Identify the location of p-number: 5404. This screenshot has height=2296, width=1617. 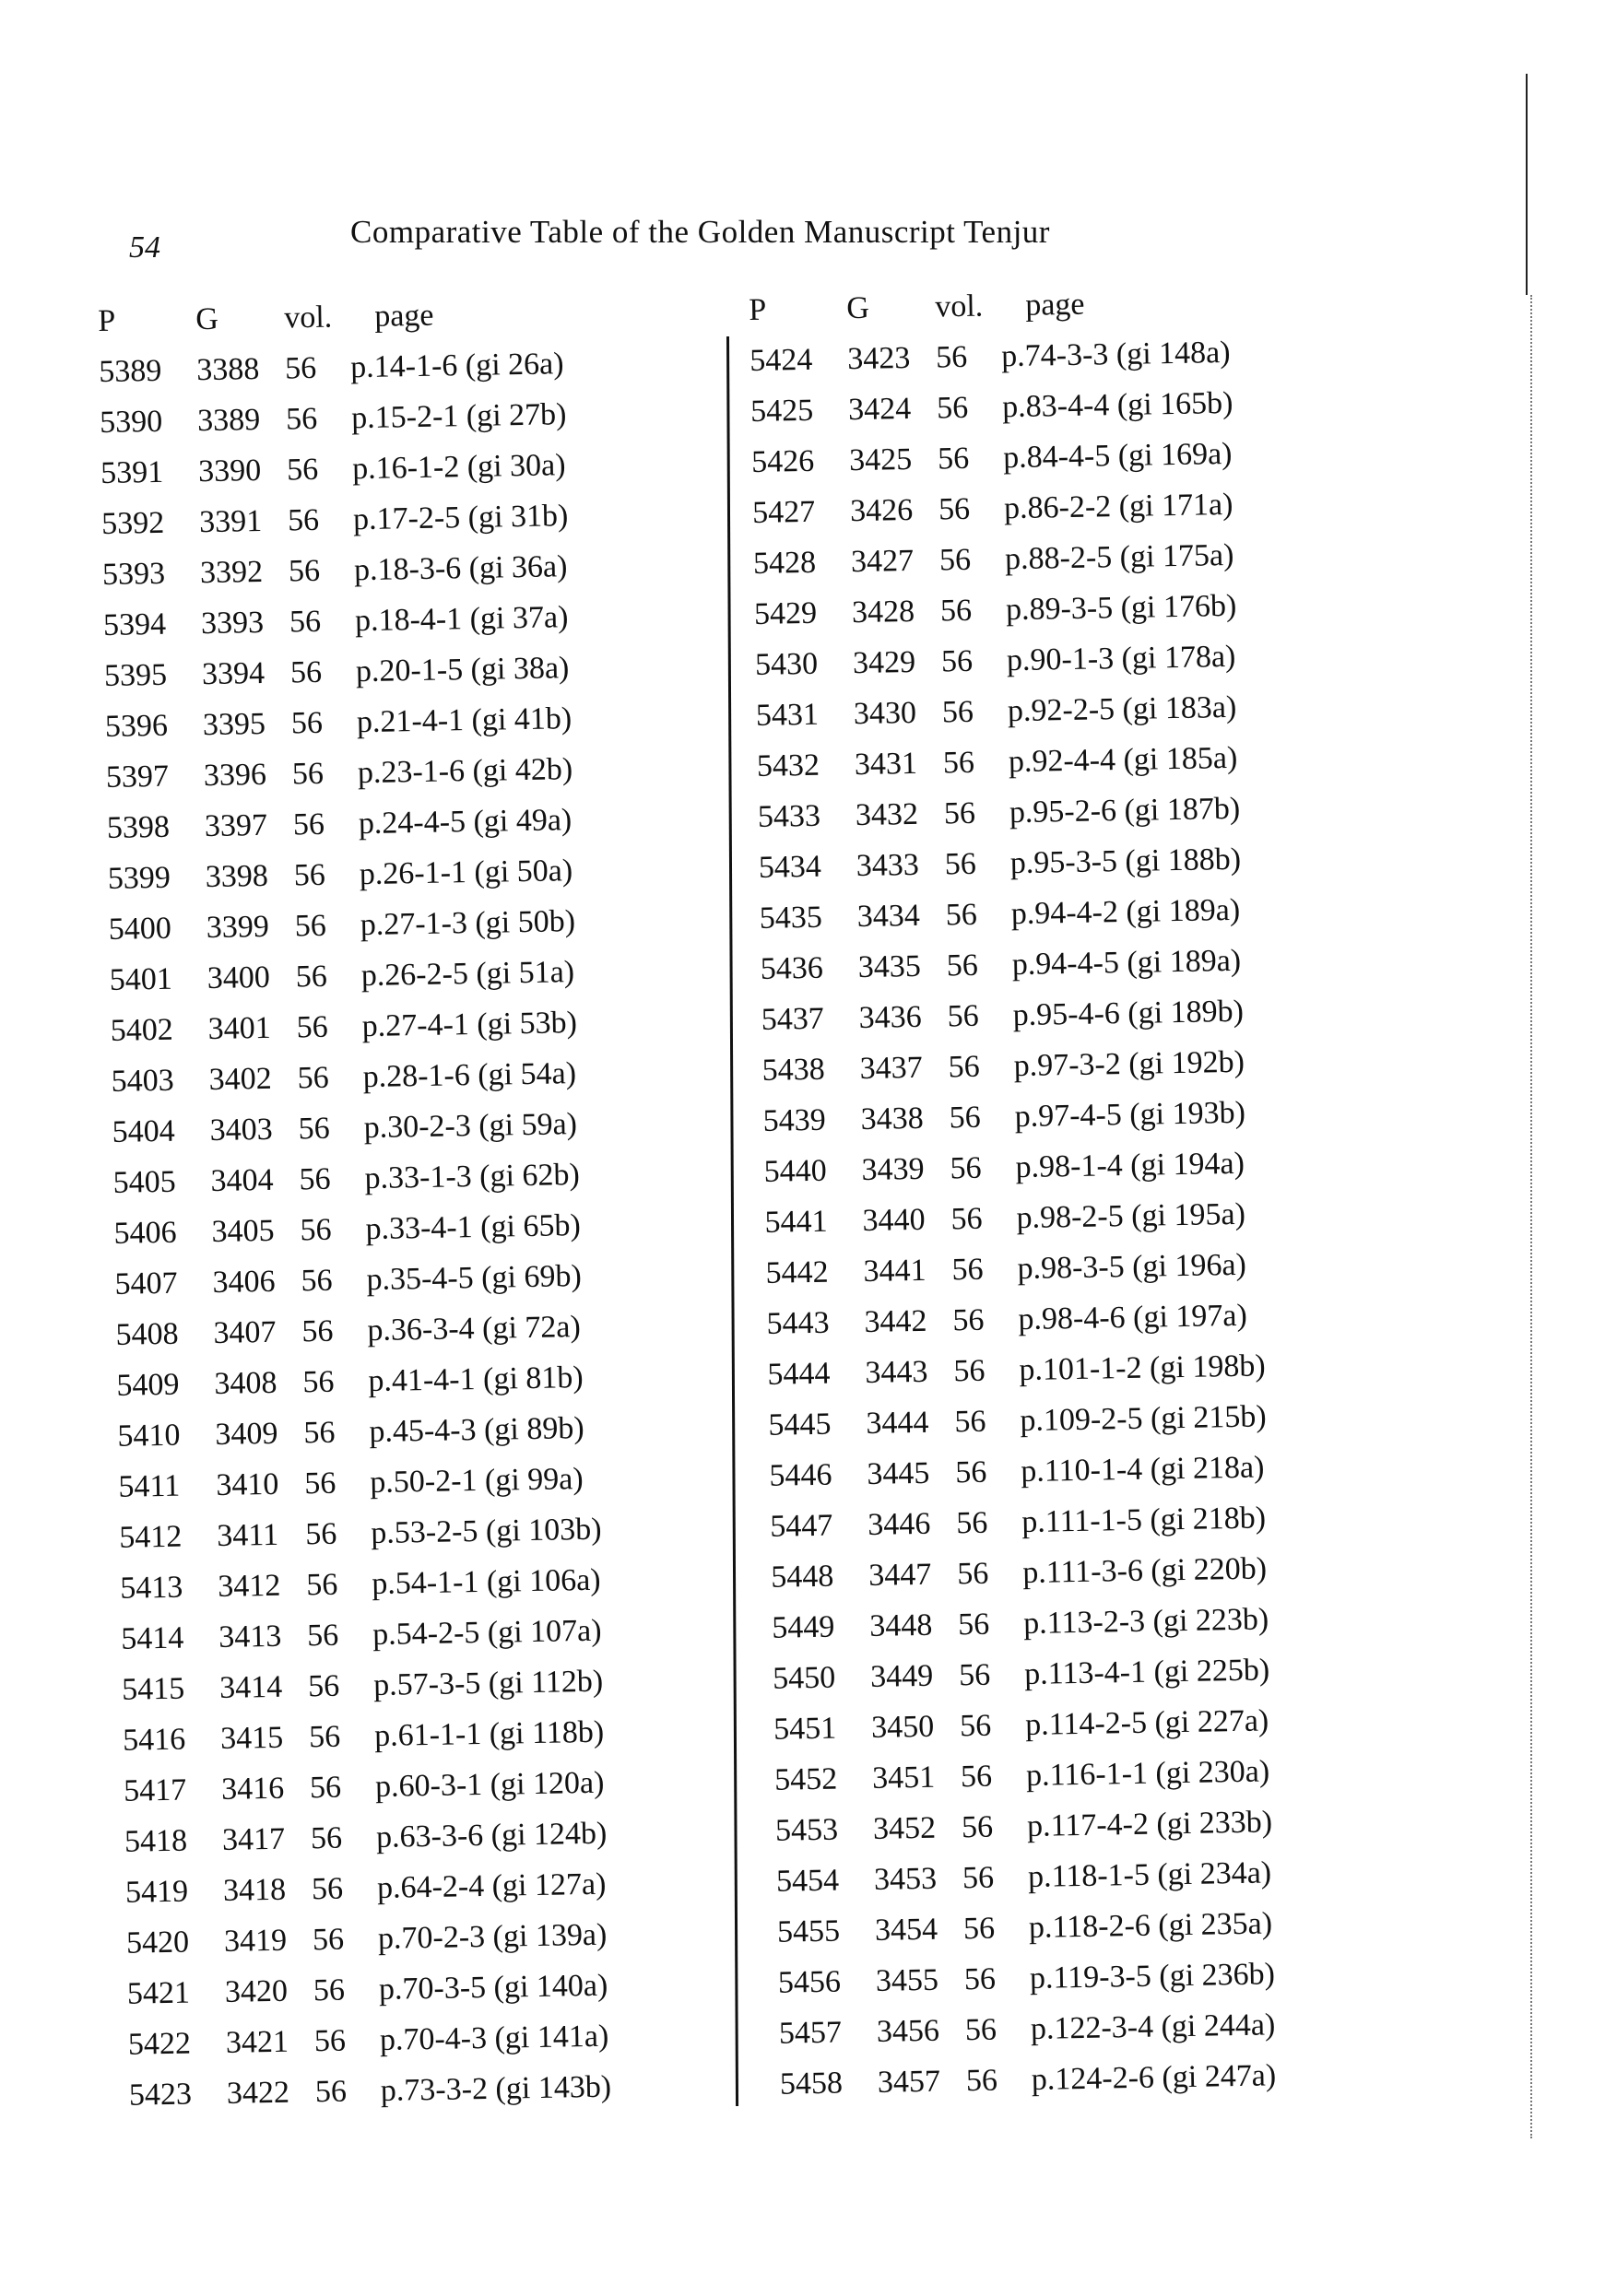
(143, 1131).